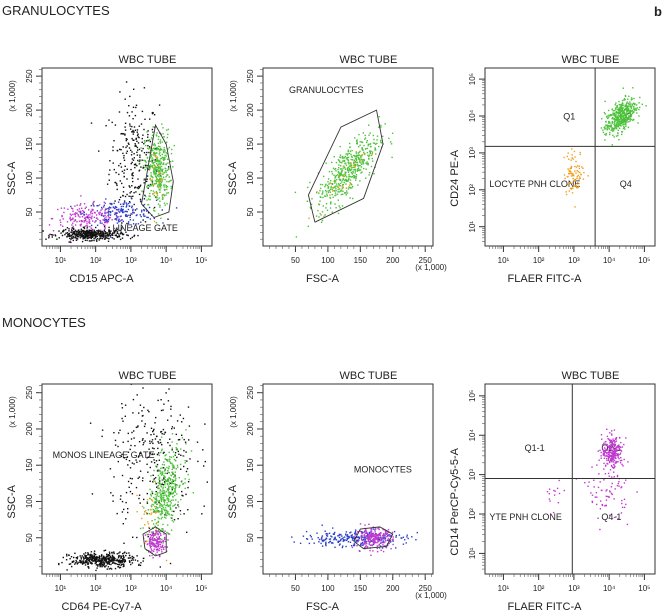  I want to click on x-axis-label: CD15 APC-A, so click(101, 279).